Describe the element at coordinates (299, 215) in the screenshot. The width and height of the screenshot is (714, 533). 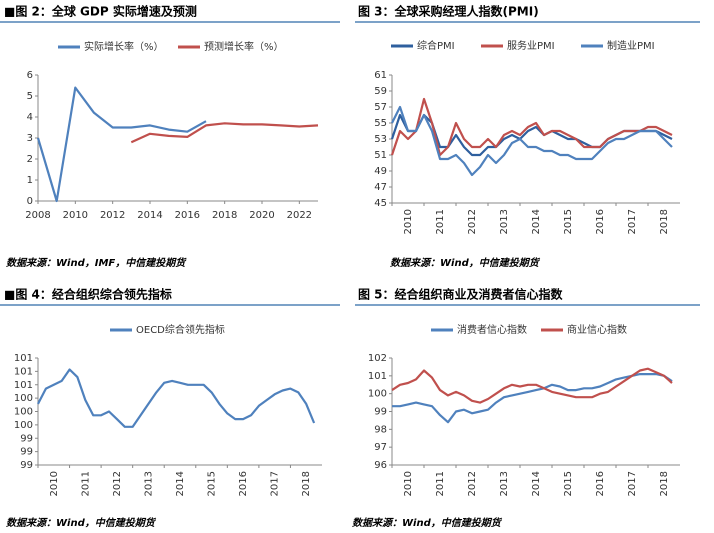
I see `x-tick-label: 2022` at that location.